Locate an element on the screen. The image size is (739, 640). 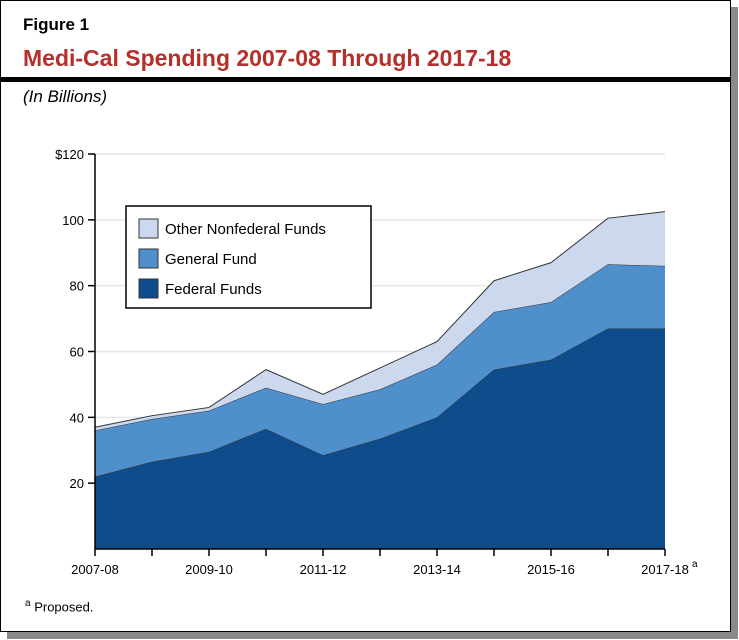
figure-label: Figure 1 is located at coordinates (56, 24).